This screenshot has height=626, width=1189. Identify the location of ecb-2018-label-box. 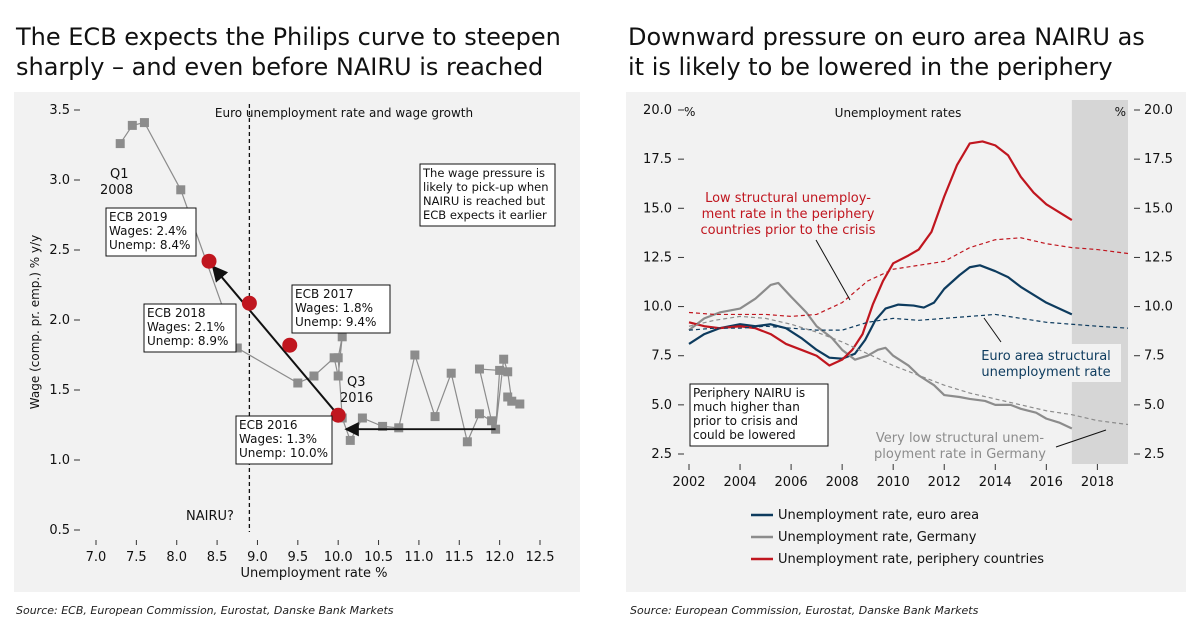
(190, 328).